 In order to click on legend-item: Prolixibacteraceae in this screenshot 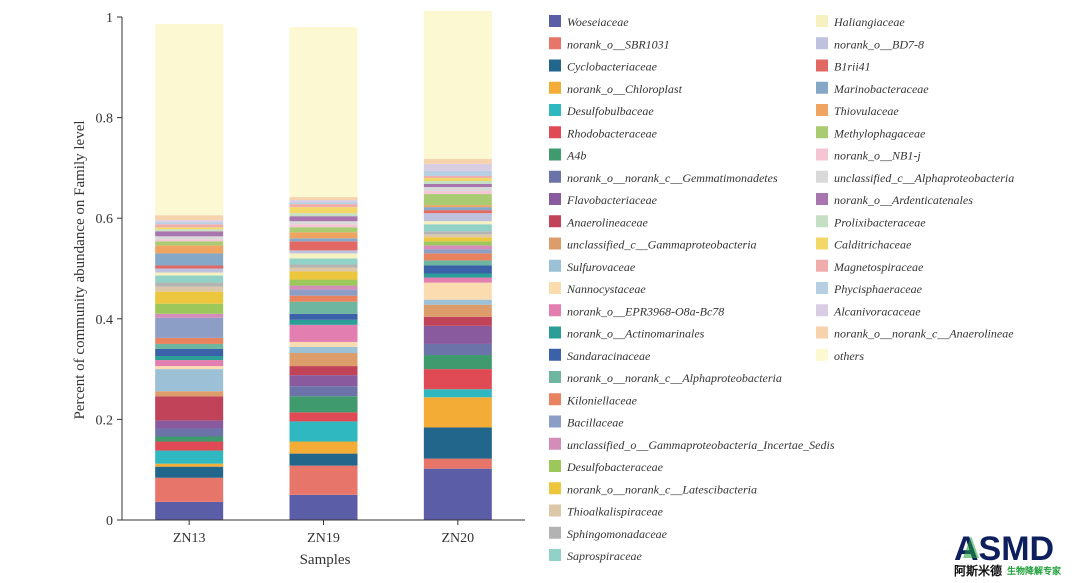, I will do `click(871, 222)`.